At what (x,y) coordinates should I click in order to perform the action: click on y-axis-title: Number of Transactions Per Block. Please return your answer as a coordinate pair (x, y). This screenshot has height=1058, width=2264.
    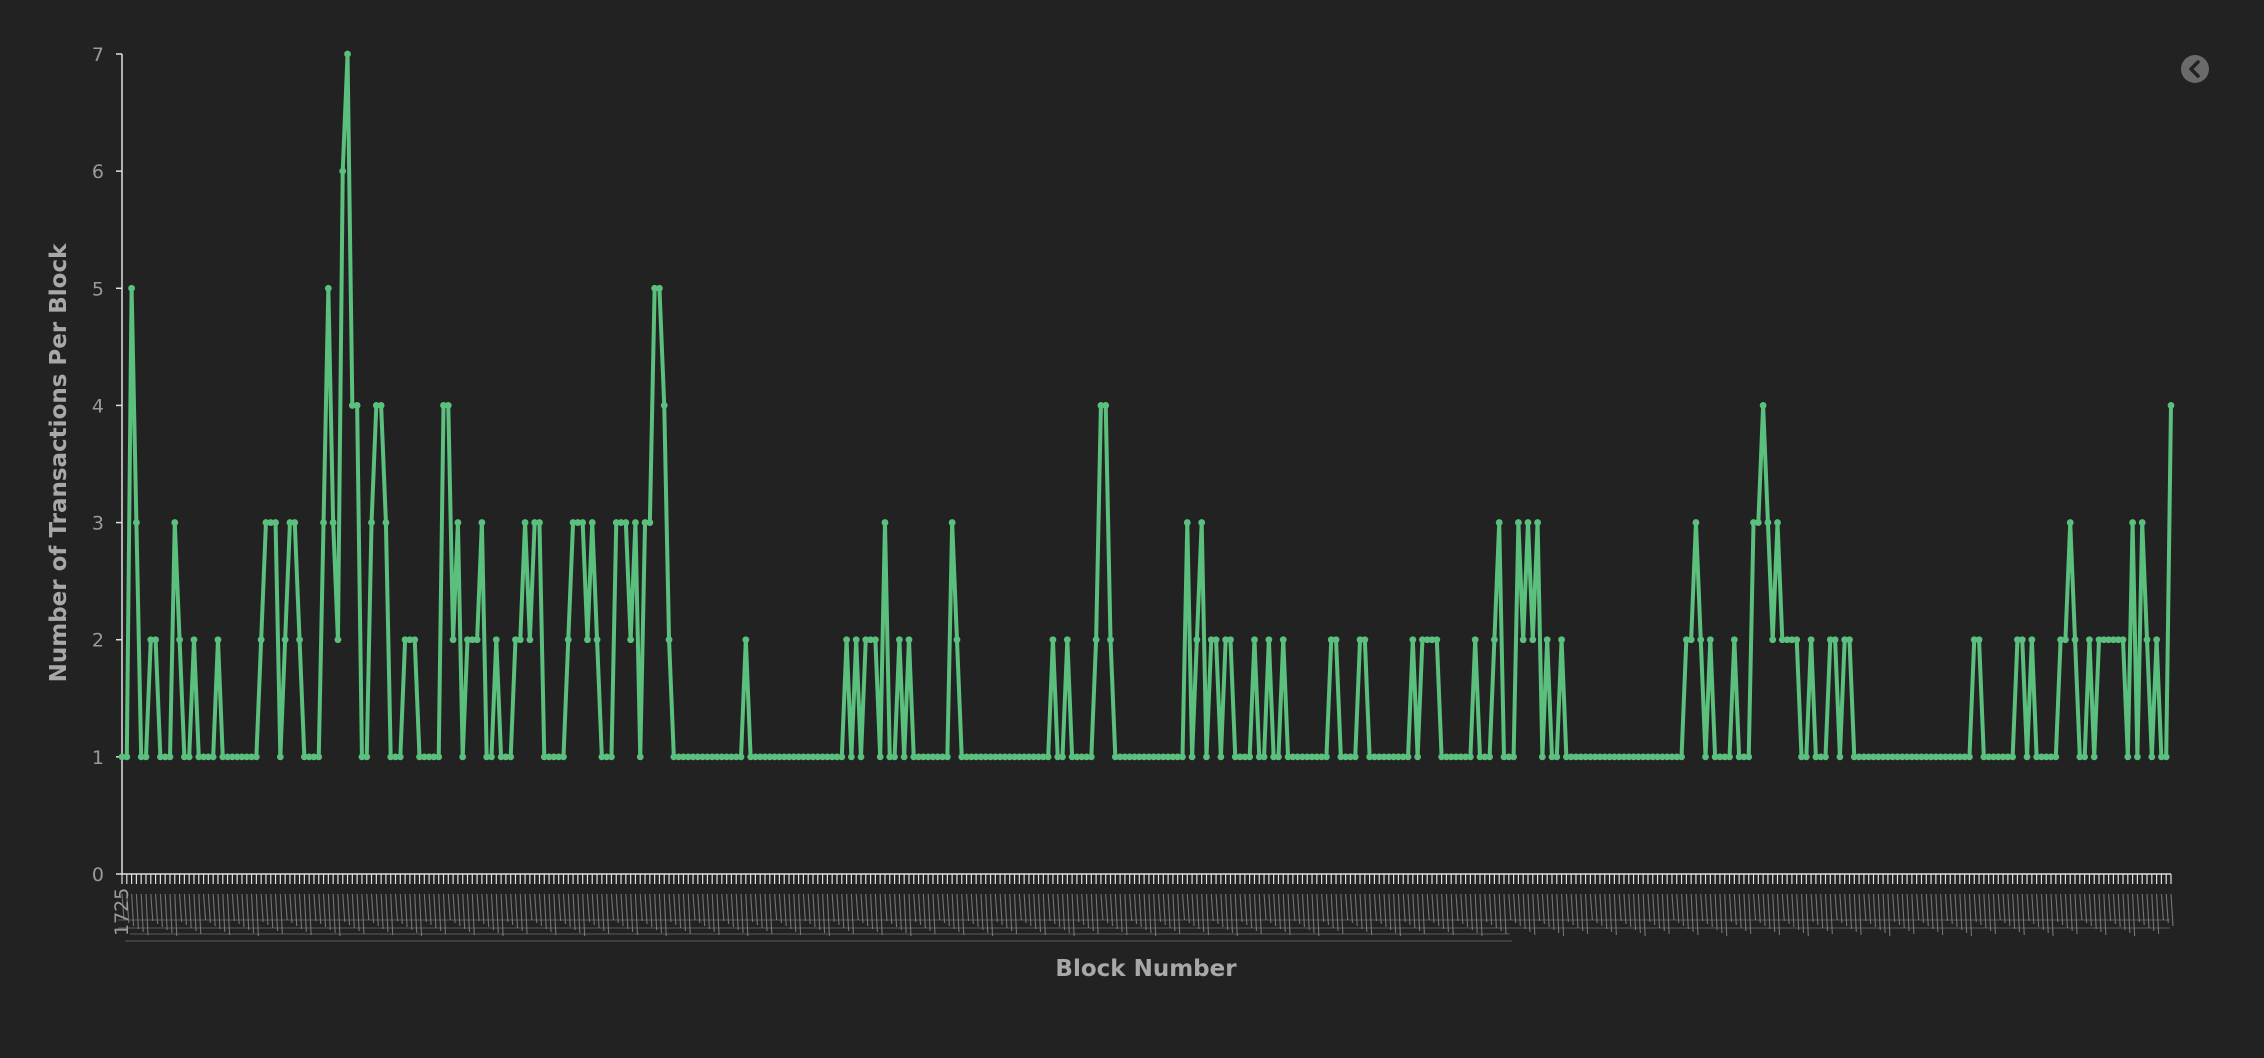
    Looking at the image, I should click on (59, 462).